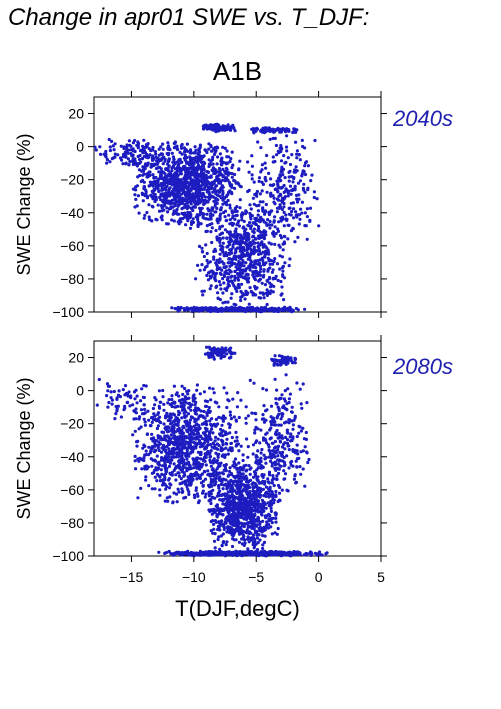 Image resolution: width=501 pixels, height=709 pixels. What do you see at coordinates (237, 71) in the screenshot?
I see `scenario-subtitle: A1B` at bounding box center [237, 71].